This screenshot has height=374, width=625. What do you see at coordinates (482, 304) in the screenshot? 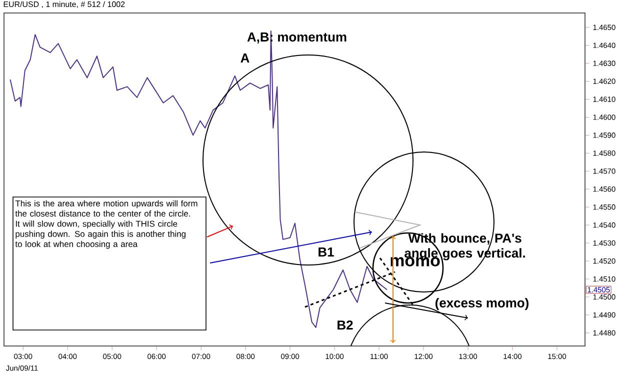
I see `annotation: (excess momo)` at bounding box center [482, 304].